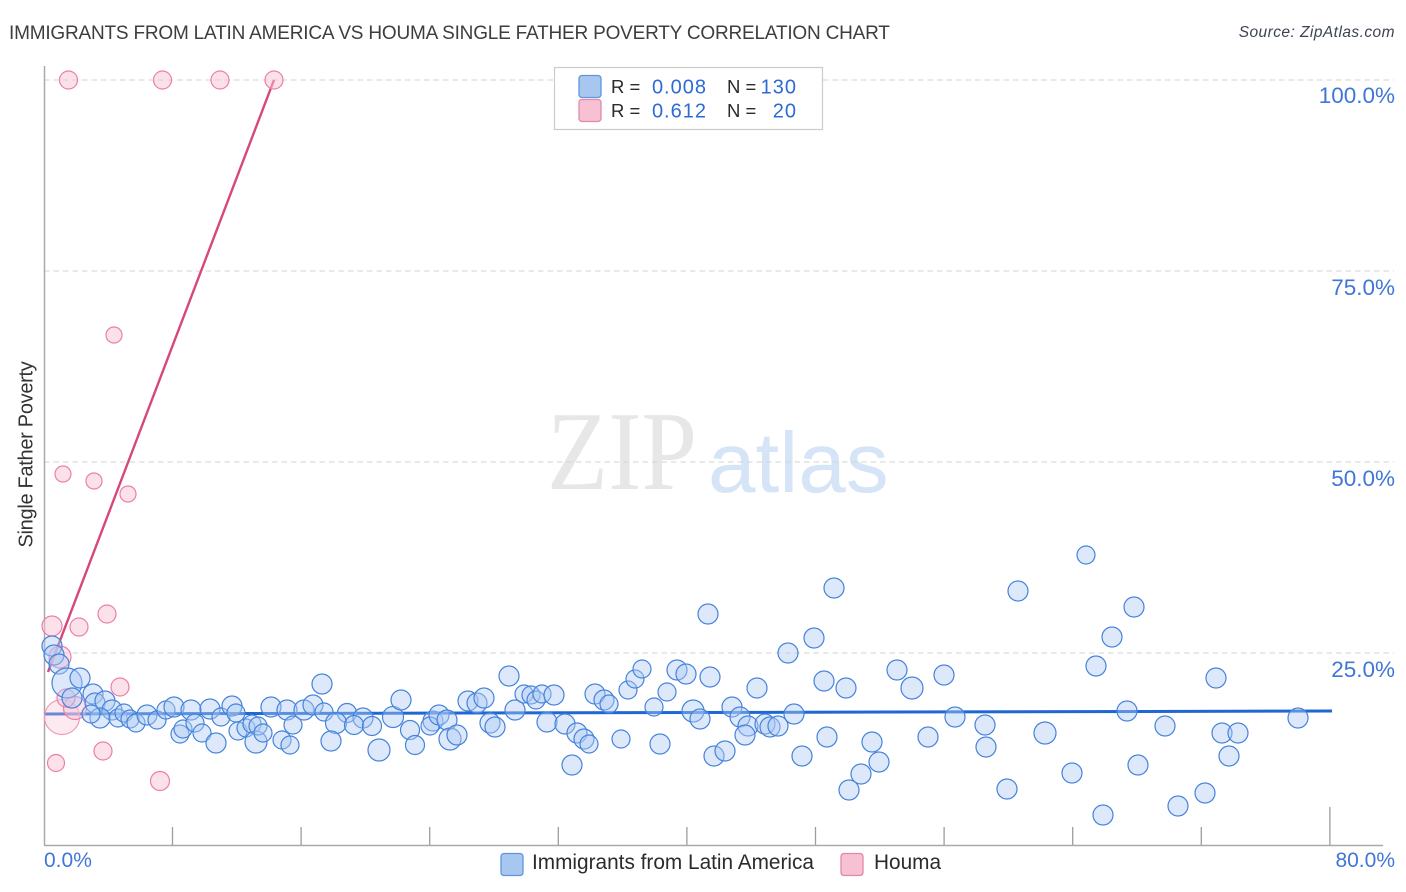 The height and width of the screenshot is (892, 1406). I want to click on svg-text: 0.612, so click(679, 112).